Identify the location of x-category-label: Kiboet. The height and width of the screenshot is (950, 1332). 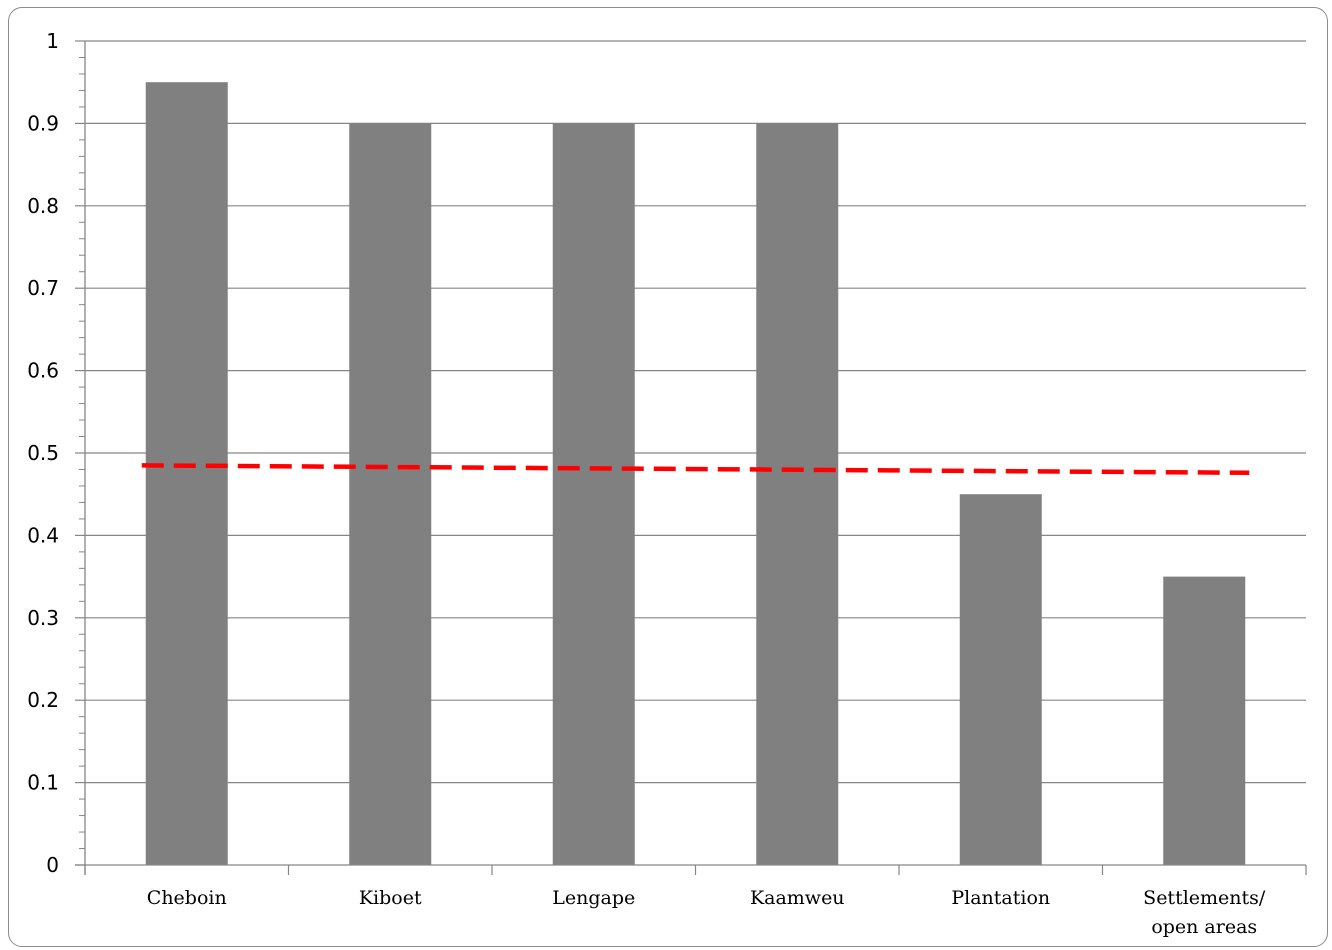
(390, 898).